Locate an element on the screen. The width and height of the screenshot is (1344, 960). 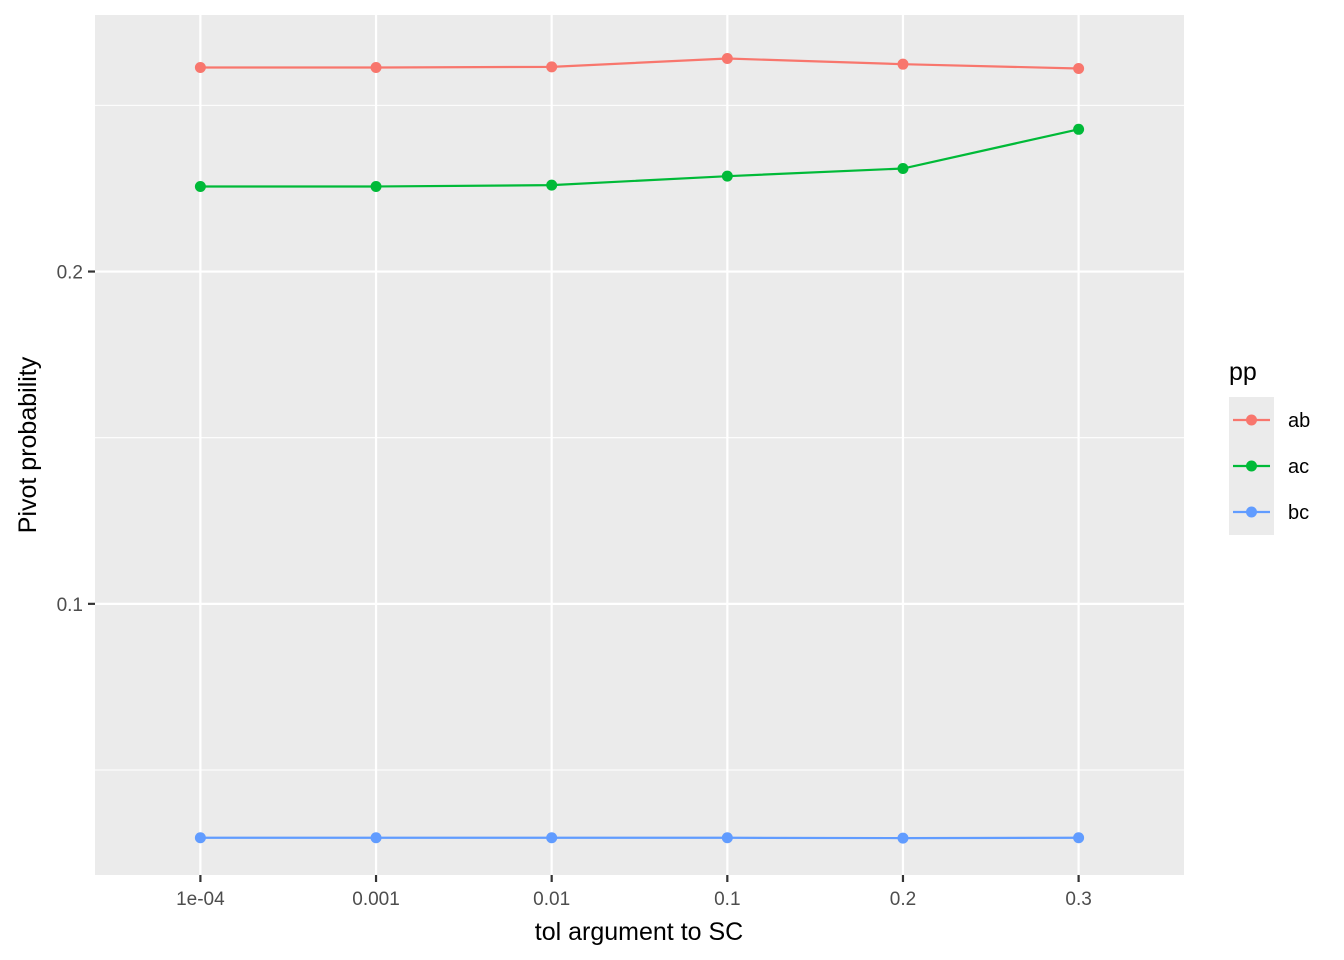
y-axis-title: Pivot probability is located at coordinates (28, 444).